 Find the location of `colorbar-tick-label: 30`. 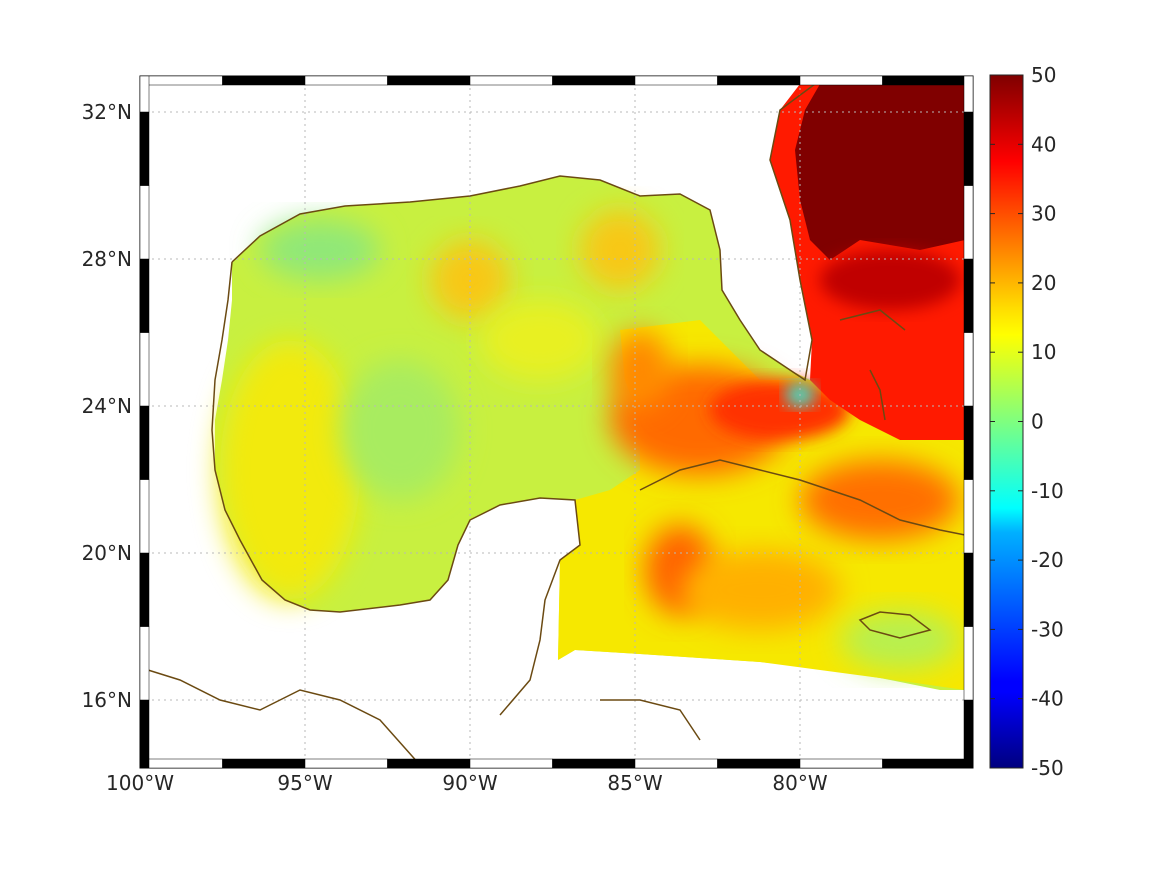

colorbar-tick-label: 30 is located at coordinates (1043, 214).